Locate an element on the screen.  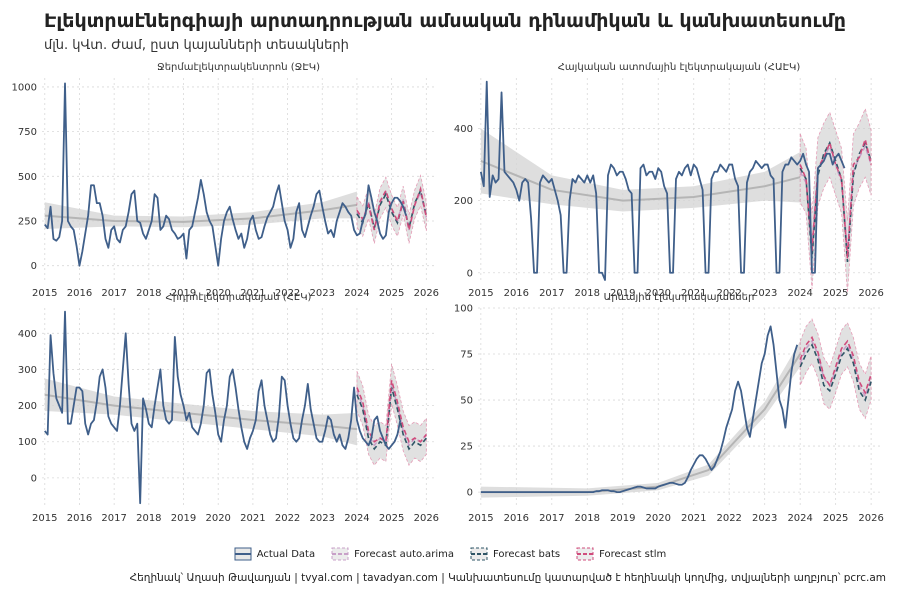
legend-swatch-arima is located at coordinates (340, 554).